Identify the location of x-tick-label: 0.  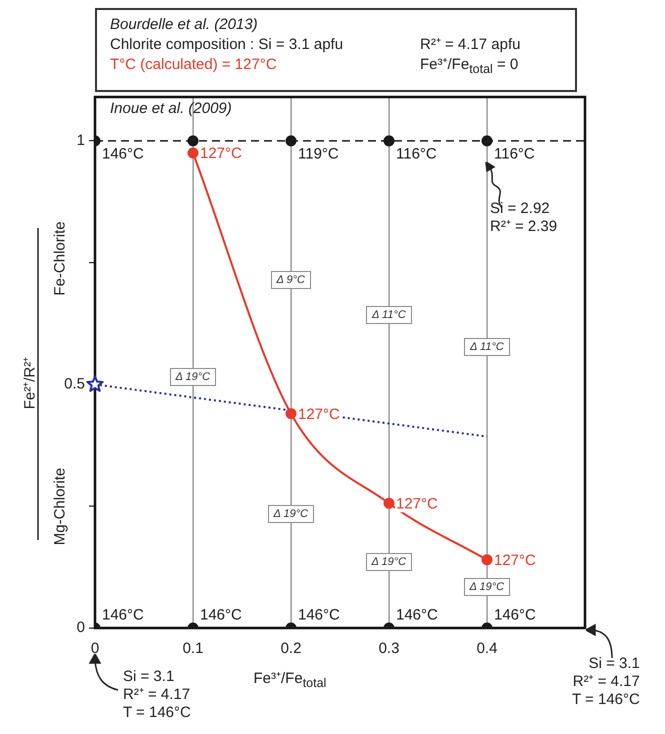
(95, 649).